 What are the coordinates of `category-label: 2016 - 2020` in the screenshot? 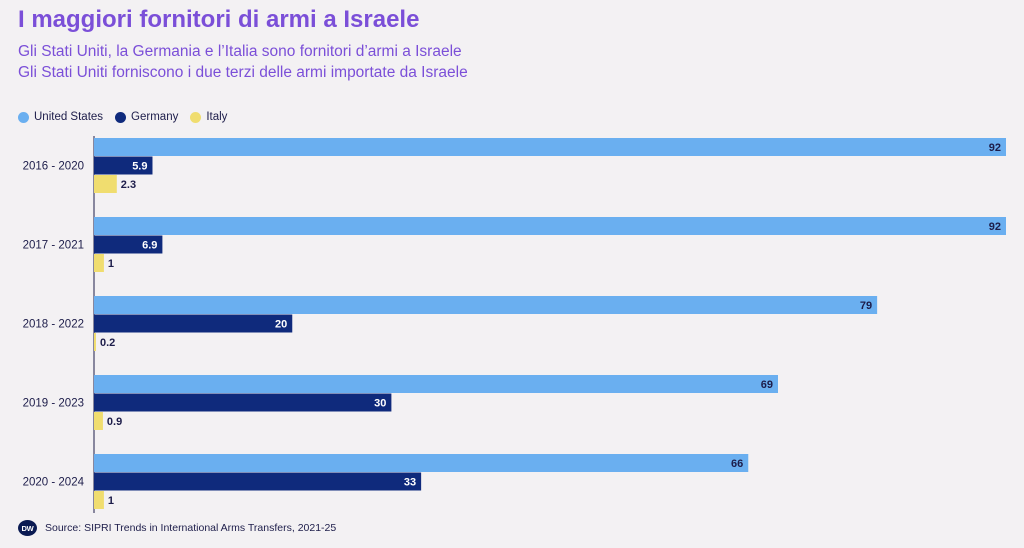 It's located at (53, 167).